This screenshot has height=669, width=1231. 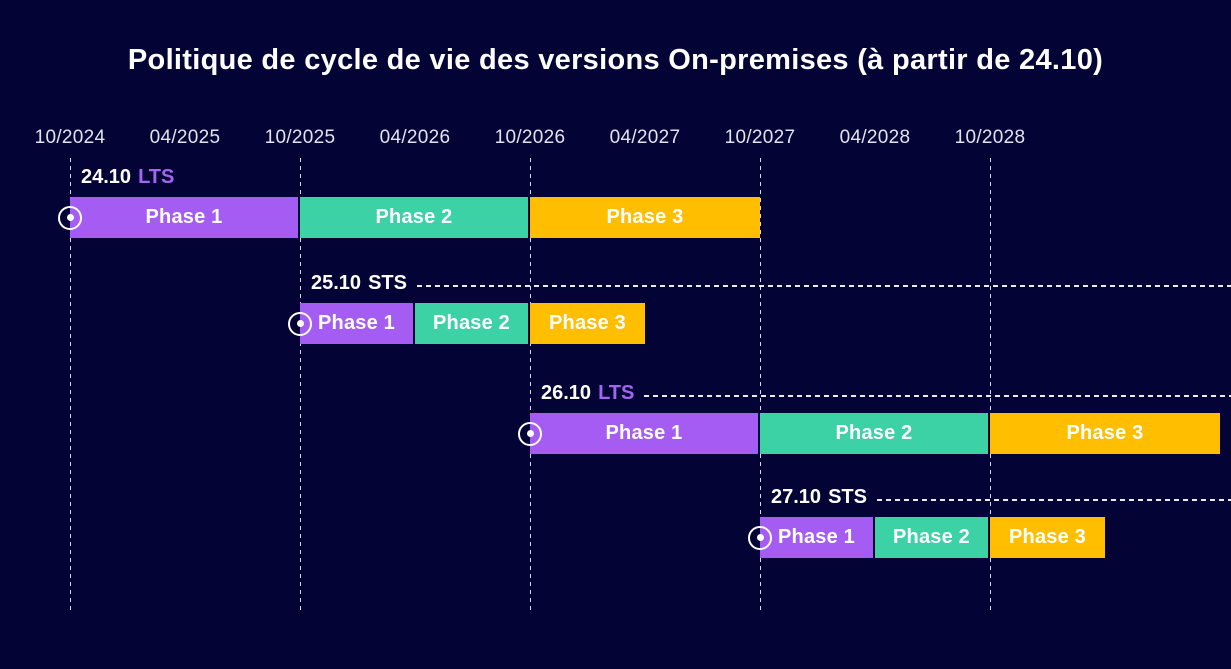 I want to click on version-number: 25.10, so click(x=336, y=283).